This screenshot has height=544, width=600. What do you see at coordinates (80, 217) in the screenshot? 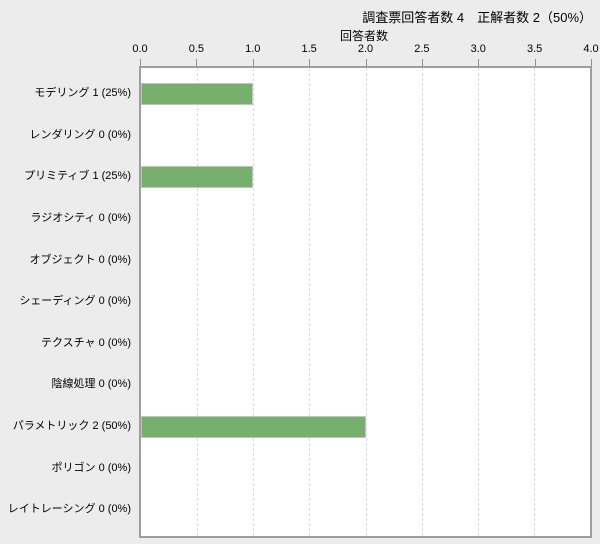
I see `category-label: ラジオシティ 0 (0%)` at bounding box center [80, 217].